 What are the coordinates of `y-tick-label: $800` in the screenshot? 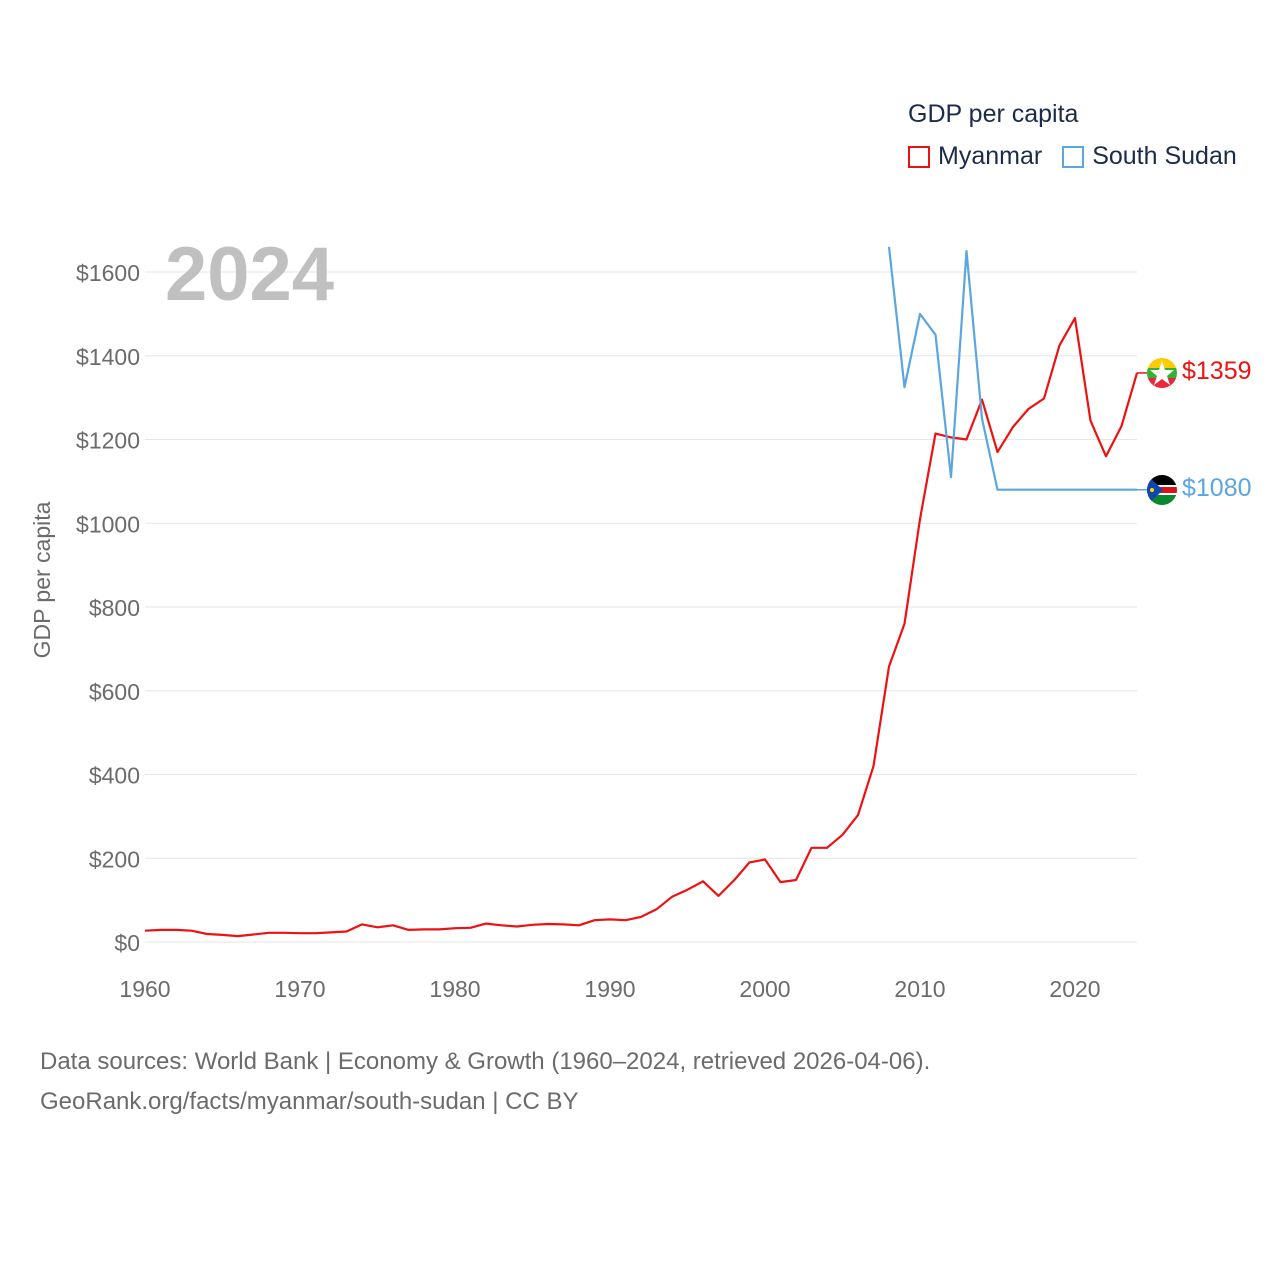 It's located at (114, 608).